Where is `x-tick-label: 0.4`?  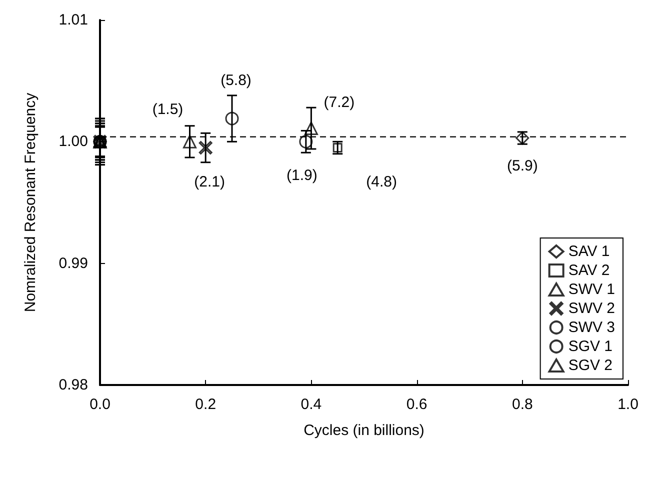
x-tick-label: 0.4 is located at coordinates (311, 404).